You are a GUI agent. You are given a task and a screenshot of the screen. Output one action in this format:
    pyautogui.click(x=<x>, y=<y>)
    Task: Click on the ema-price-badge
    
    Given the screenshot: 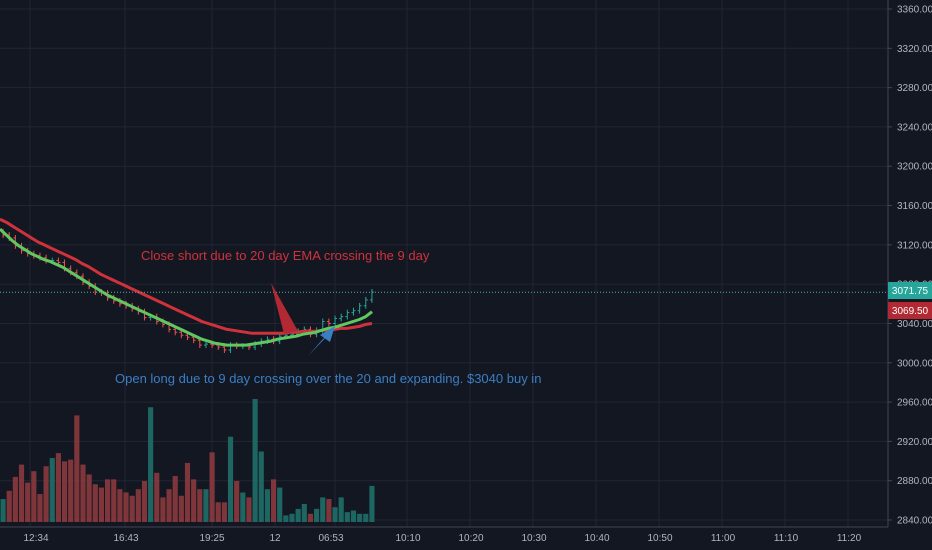 What is the action you would take?
    pyautogui.click(x=910, y=310)
    